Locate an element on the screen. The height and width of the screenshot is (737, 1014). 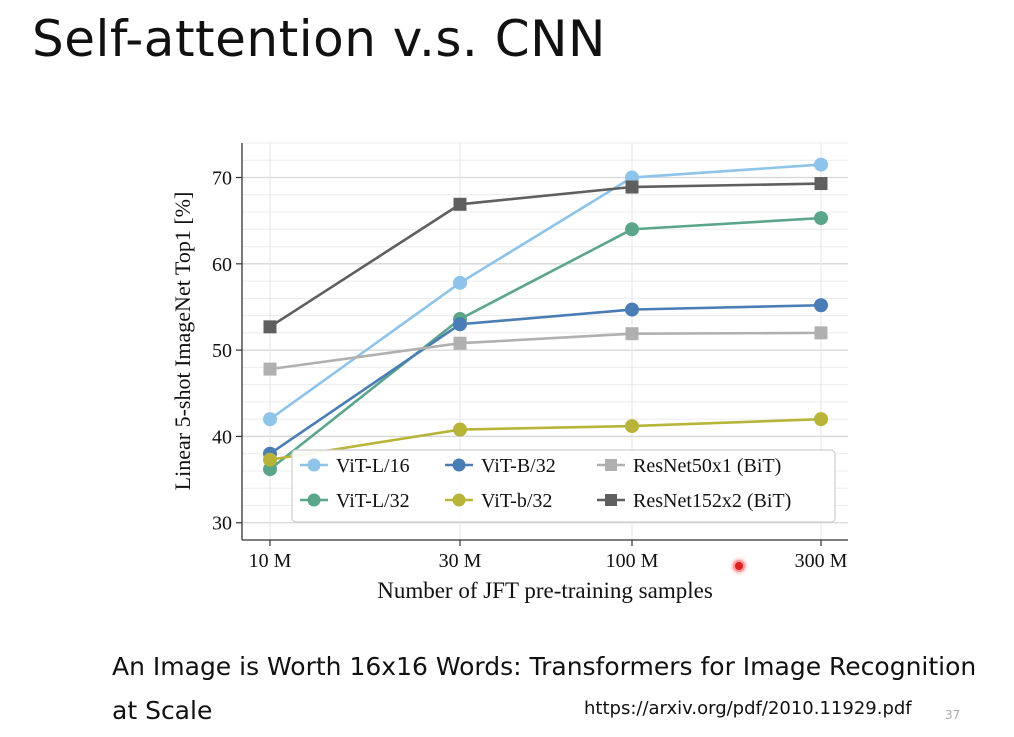
y-tick-label: 70 is located at coordinates (222, 179).